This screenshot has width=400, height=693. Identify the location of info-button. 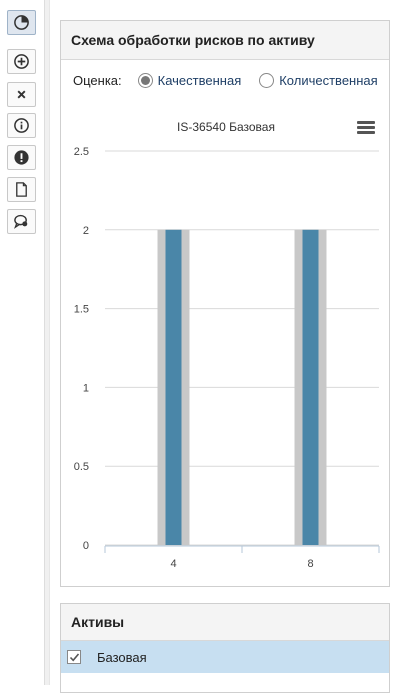
(21, 125).